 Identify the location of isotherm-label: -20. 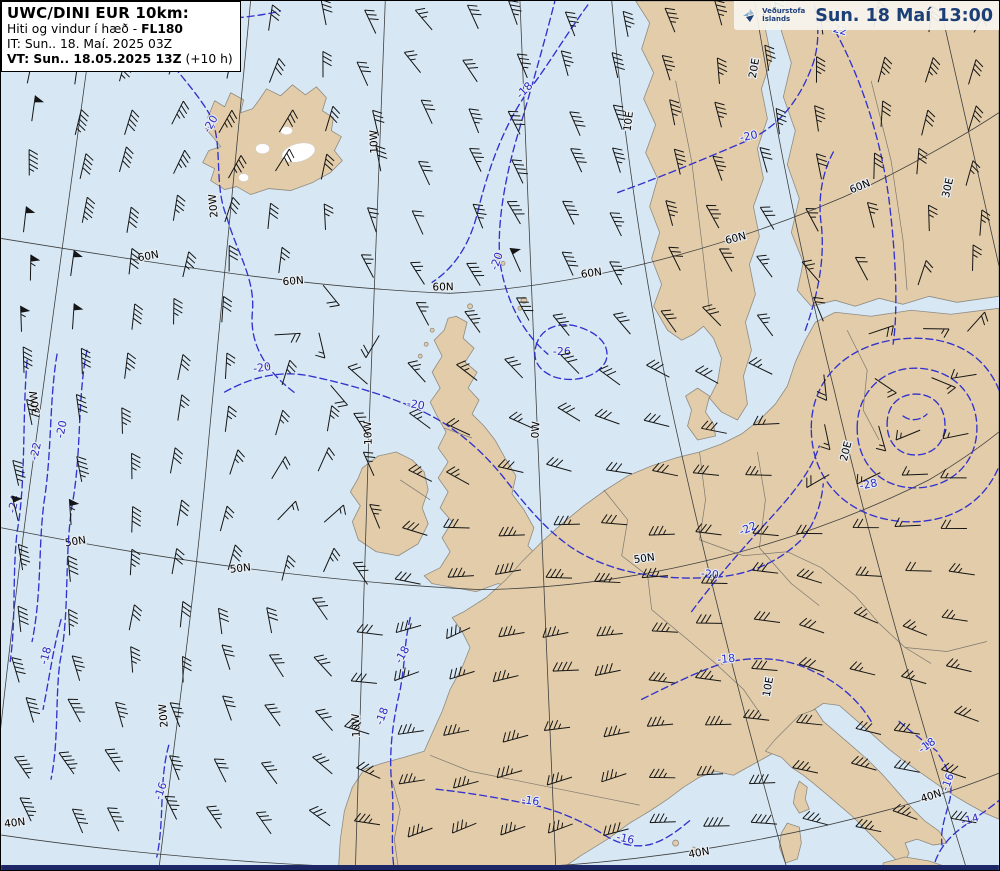
(61, 429).